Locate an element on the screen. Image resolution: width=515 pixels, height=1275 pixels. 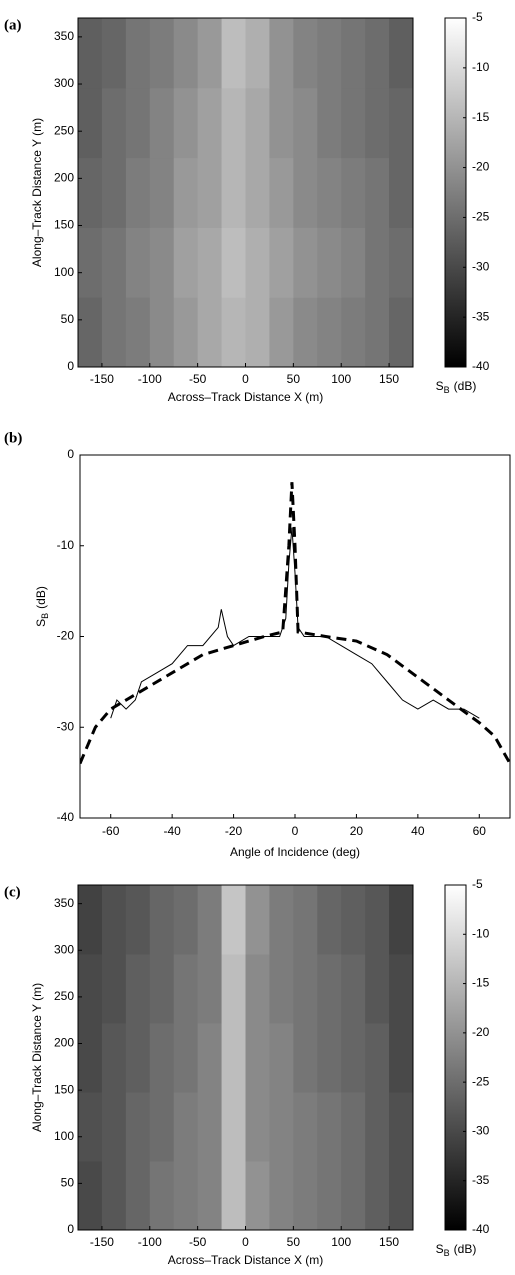
x-tick-label: 0 is located at coordinates (245, 1242).